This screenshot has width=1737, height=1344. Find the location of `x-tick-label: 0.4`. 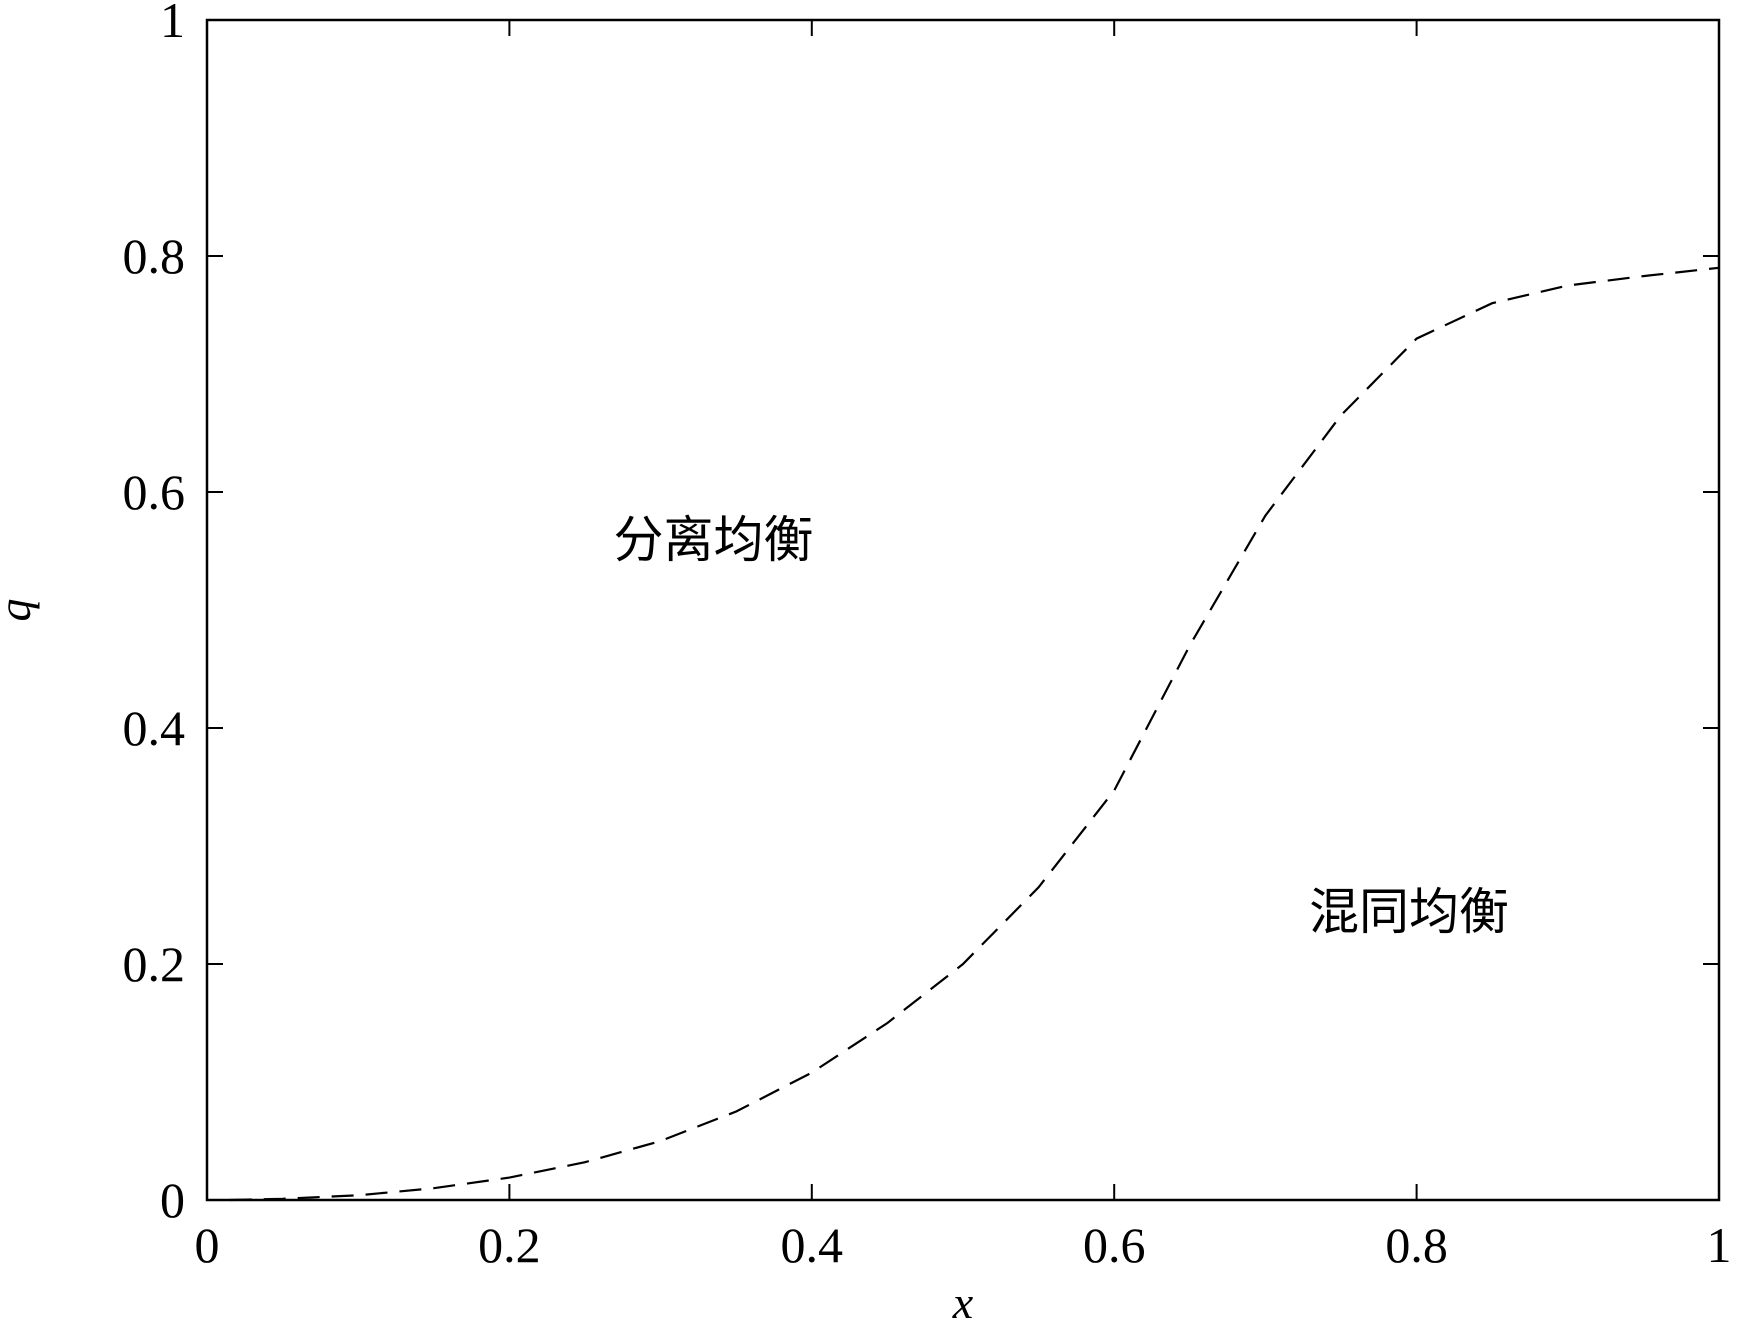

x-tick-label: 0.4 is located at coordinates (812, 1245).